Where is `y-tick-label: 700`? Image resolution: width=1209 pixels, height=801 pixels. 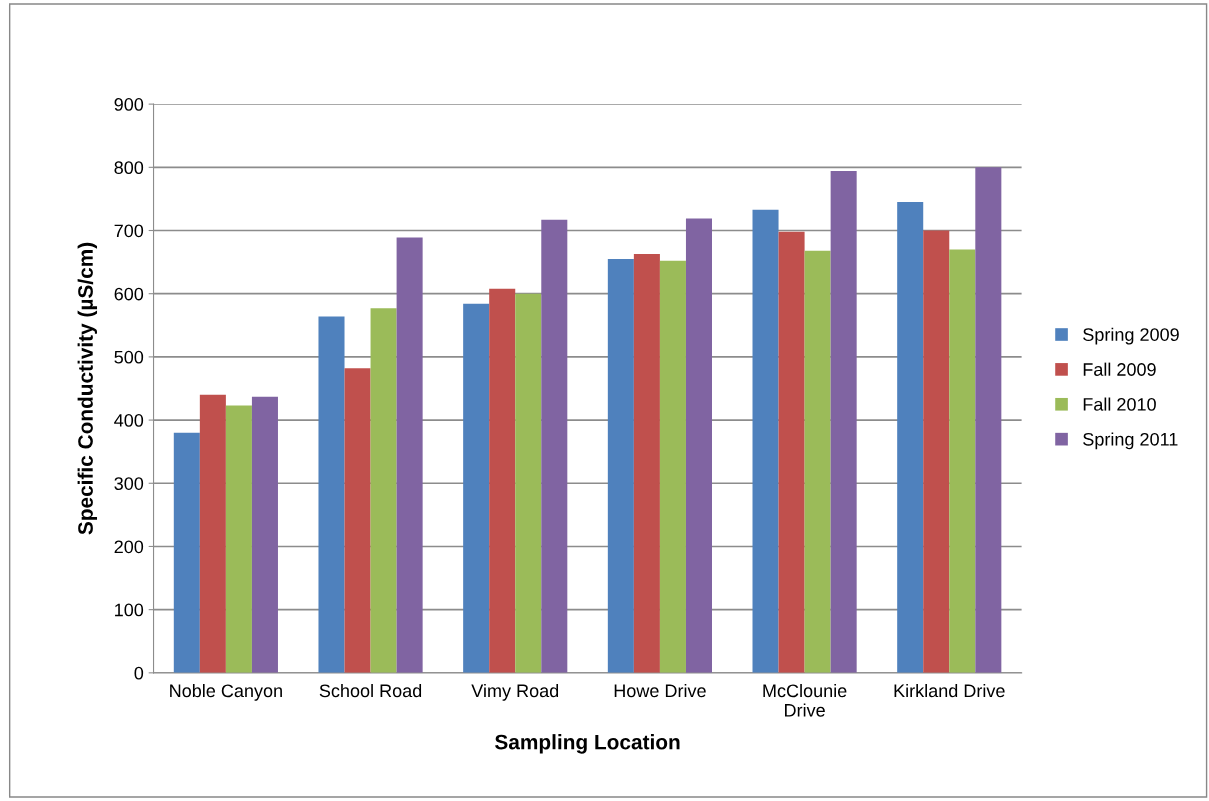
y-tick-label: 700 is located at coordinates (129, 231).